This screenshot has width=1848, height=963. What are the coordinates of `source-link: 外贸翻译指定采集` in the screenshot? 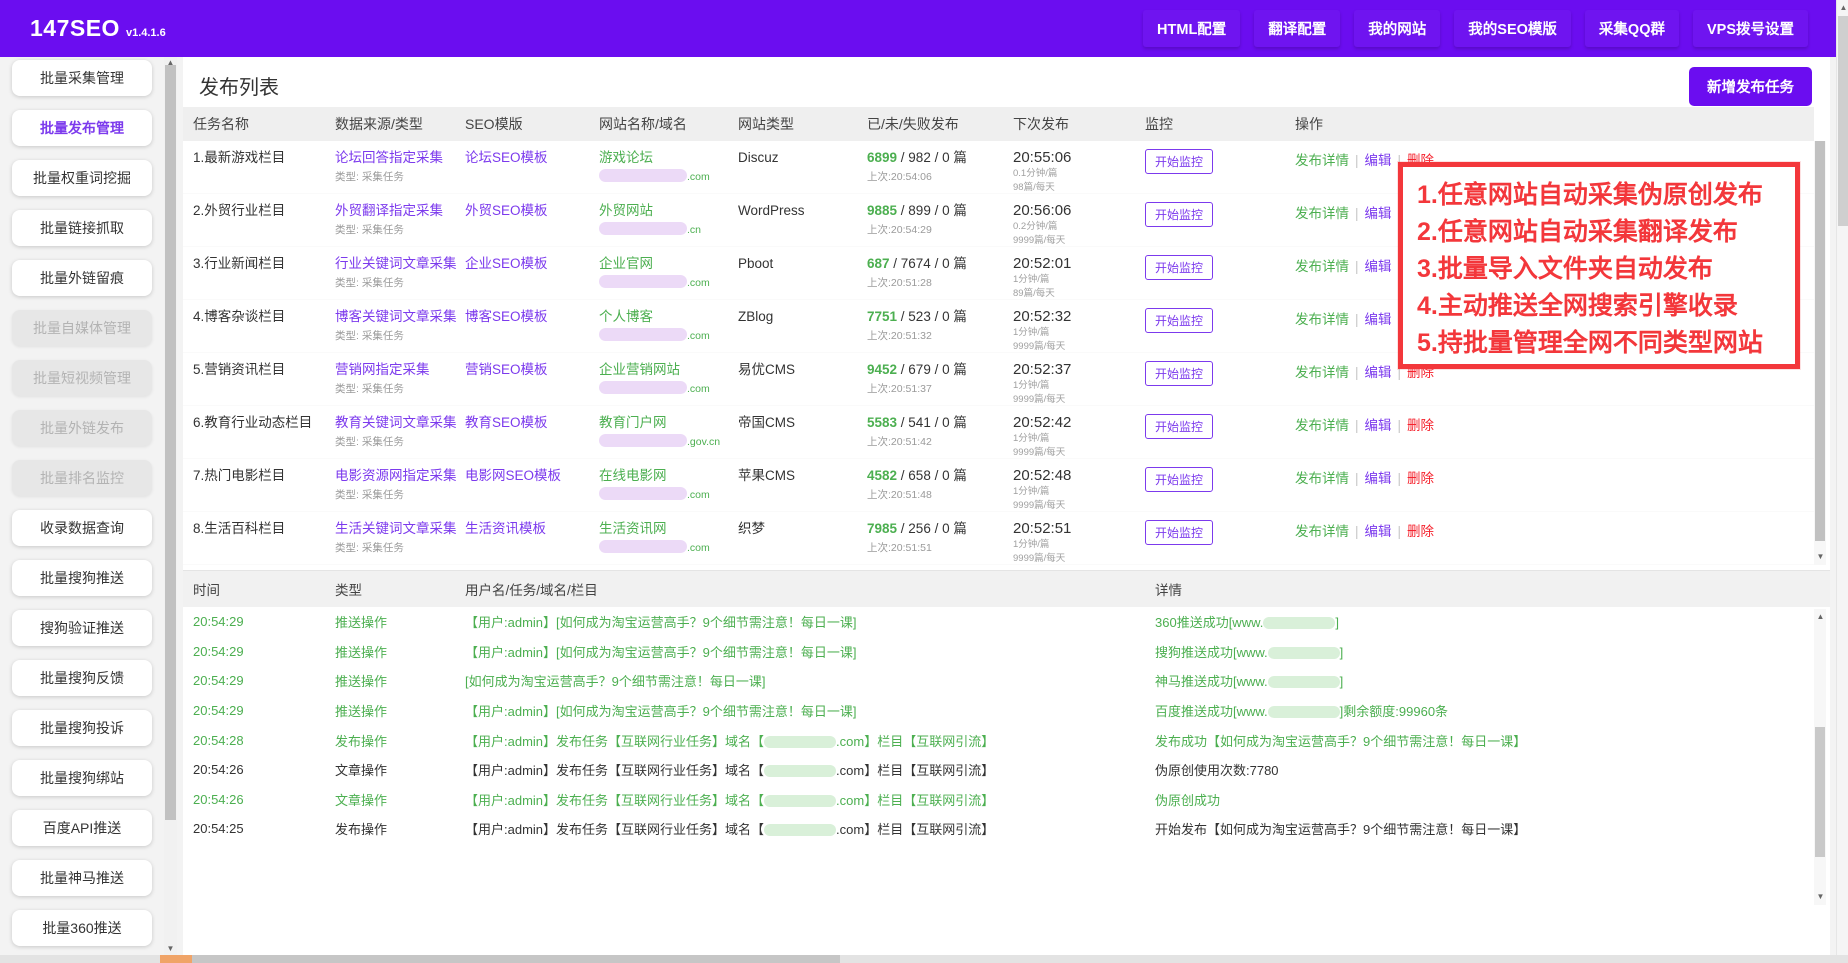 It's located at (389, 210).